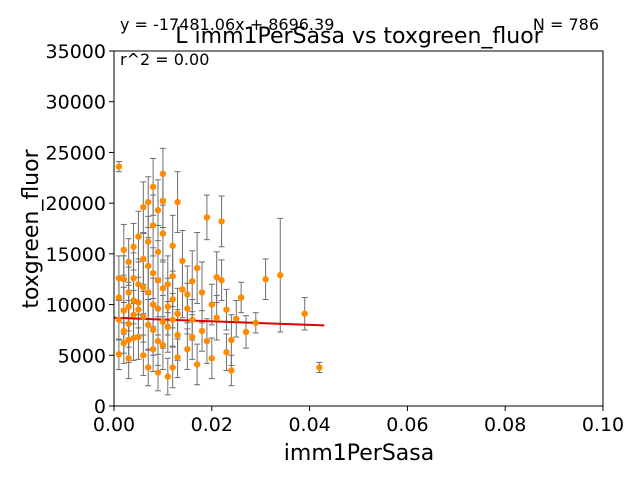 The width and height of the screenshot is (640, 480). I want to click on y-tick-label: 25000, so click(76, 153).